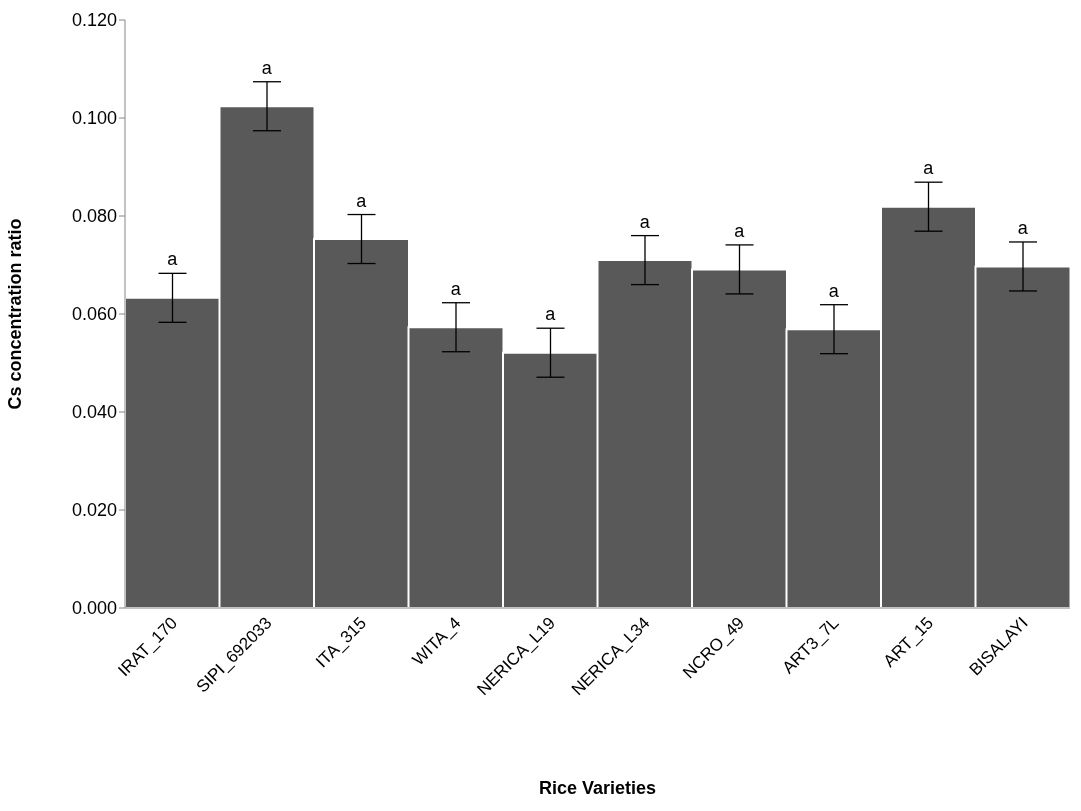 The height and width of the screenshot is (811, 1081). I want to click on y-tick-label: 0.100, so click(94, 118).